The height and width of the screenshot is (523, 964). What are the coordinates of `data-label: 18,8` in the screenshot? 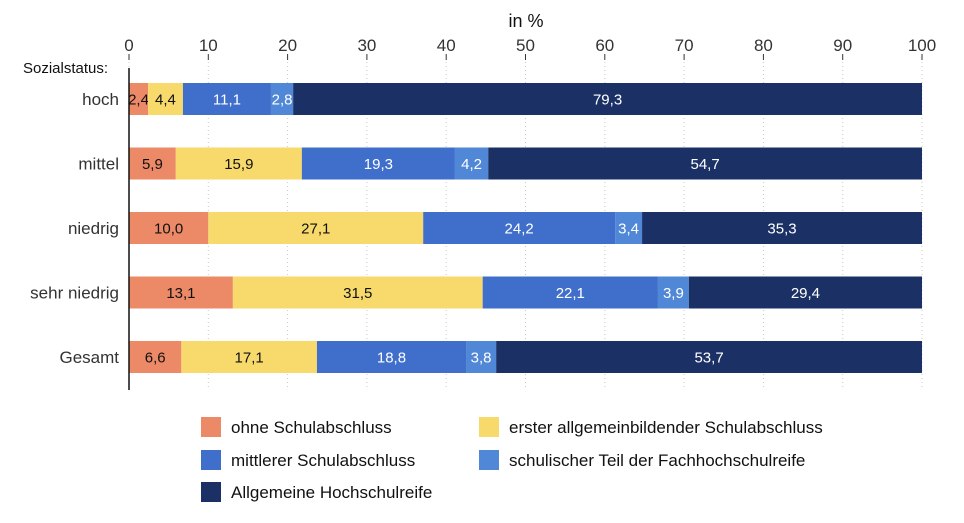 It's located at (391, 358).